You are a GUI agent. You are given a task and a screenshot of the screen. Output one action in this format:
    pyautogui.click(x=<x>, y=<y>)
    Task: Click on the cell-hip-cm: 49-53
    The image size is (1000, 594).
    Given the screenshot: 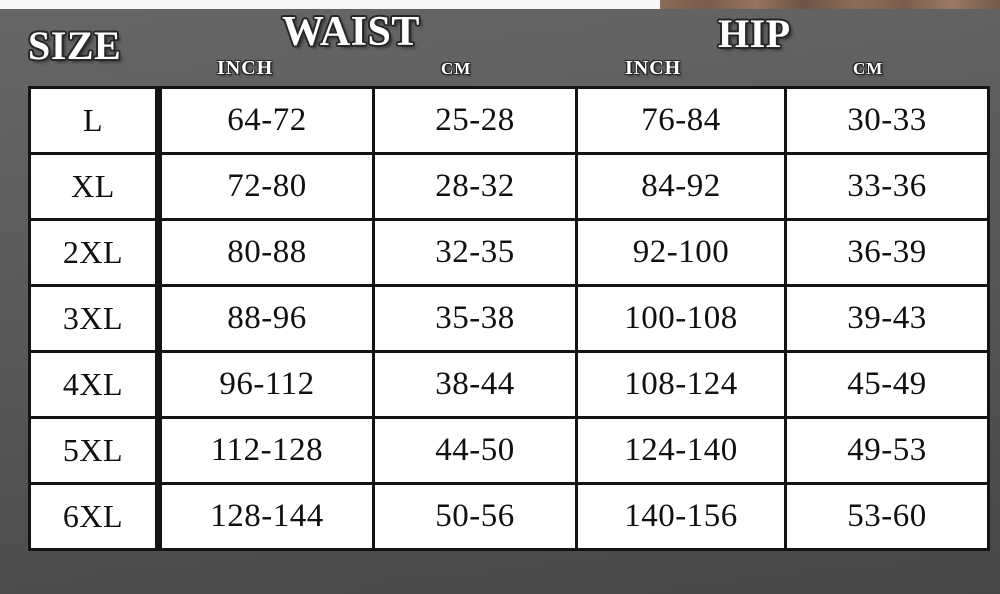 What is the action you would take?
    pyautogui.click(x=887, y=449)
    